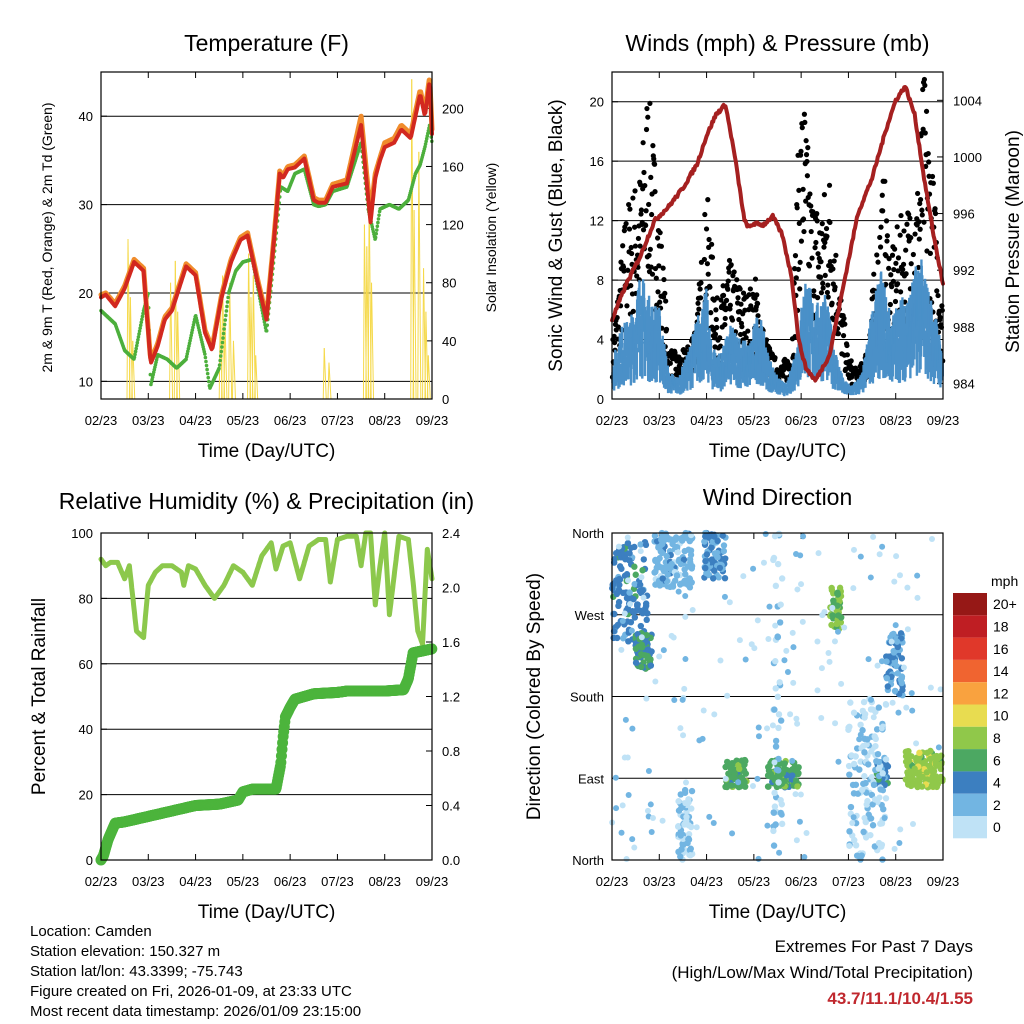 The height and width of the screenshot is (1024, 1024). What do you see at coordinates (612, 881) in the screenshot?
I see `wind-direction-xtick-label: 02/23` at bounding box center [612, 881].